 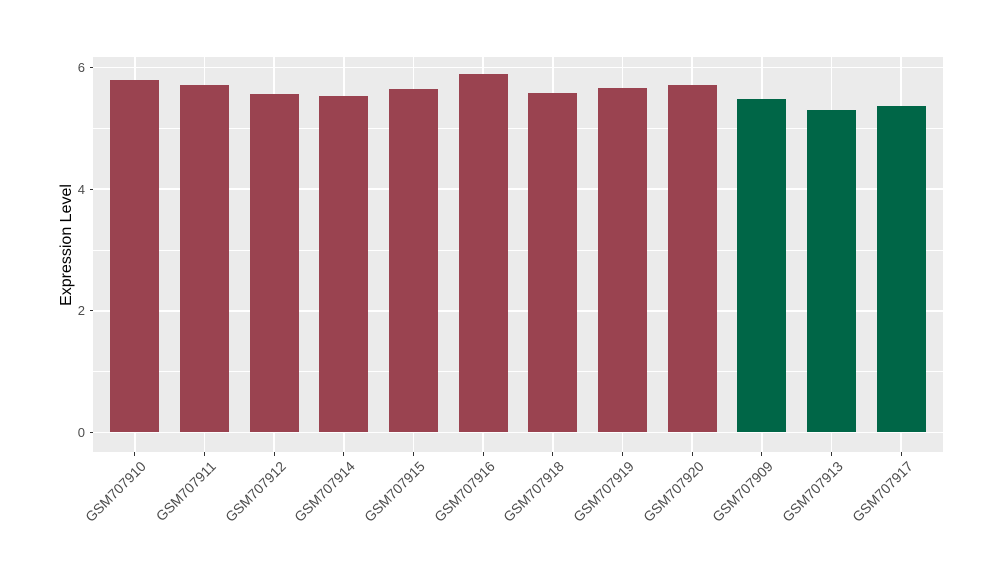 I want to click on bar-GSM707909, so click(x=762, y=265).